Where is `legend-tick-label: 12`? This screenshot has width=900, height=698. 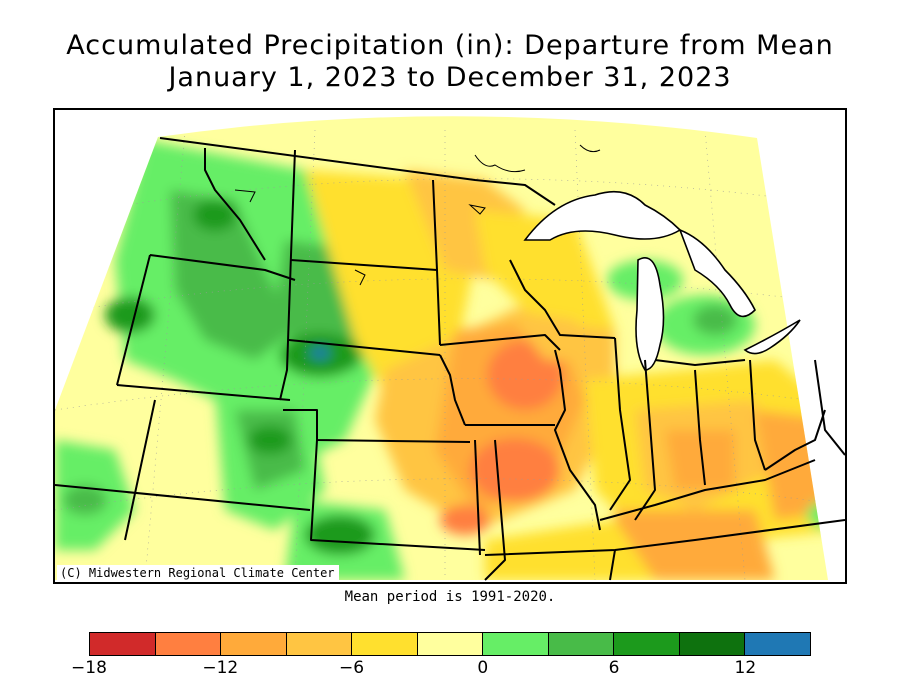
legend-tick-label: 12 is located at coordinates (745, 668).